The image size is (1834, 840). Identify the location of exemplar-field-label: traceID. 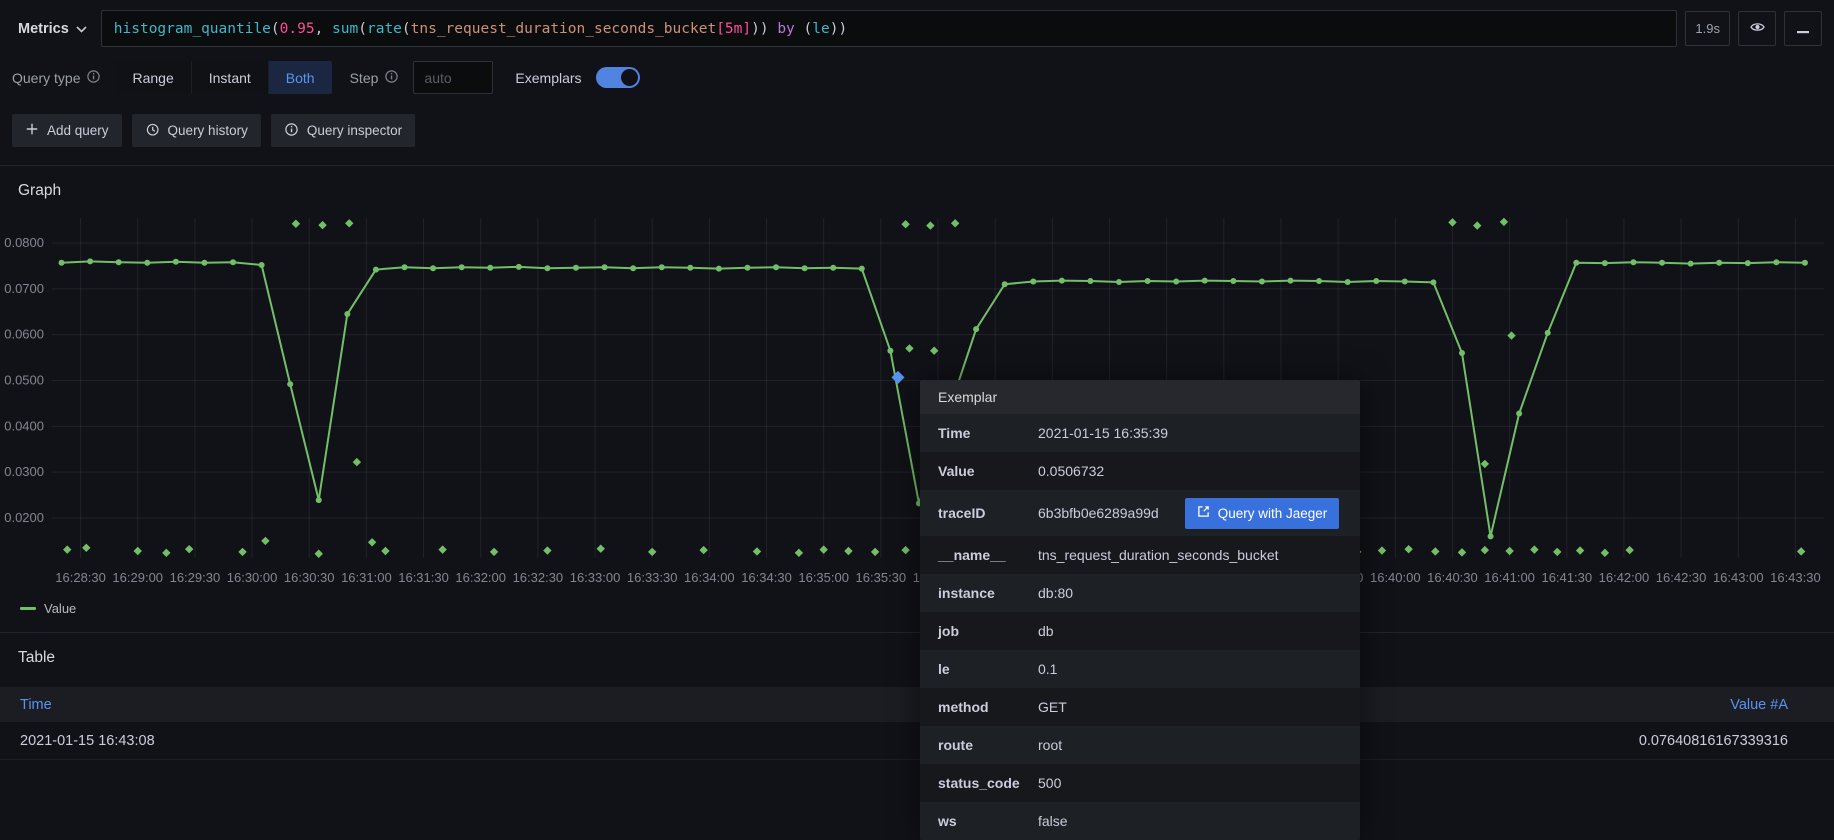
(962, 513).